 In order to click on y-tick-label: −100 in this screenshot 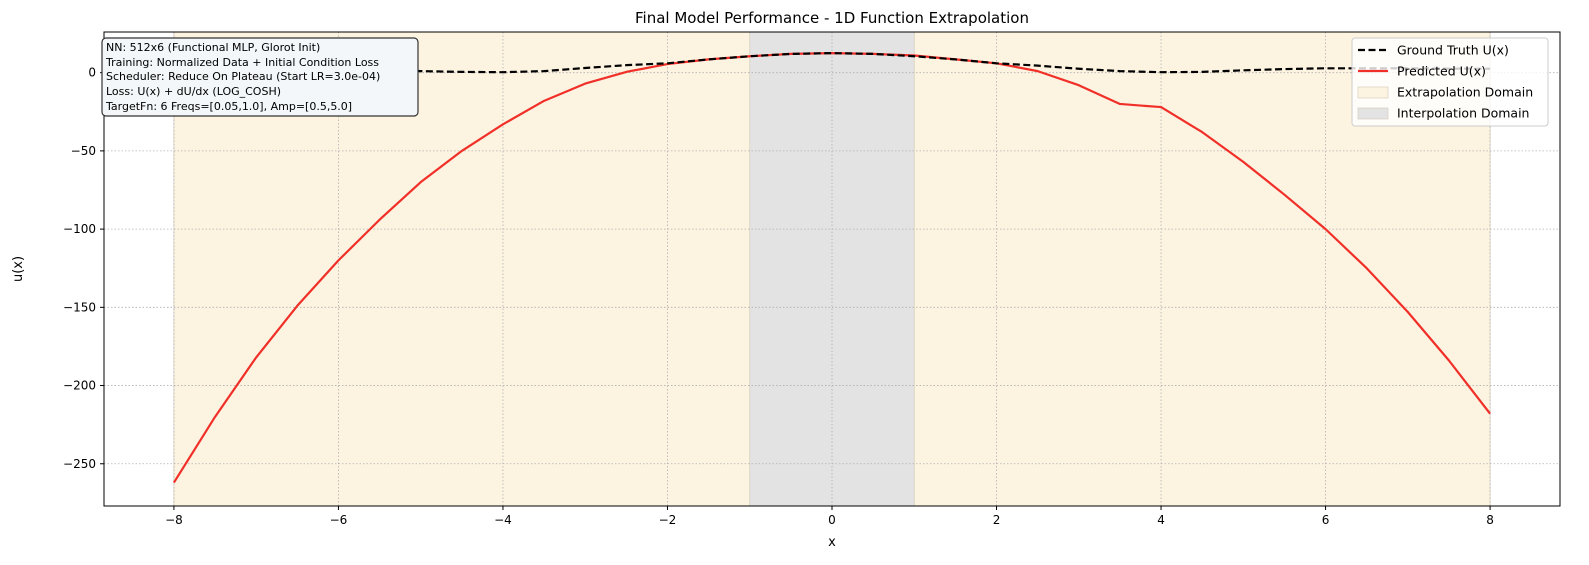, I will do `click(79, 229)`.